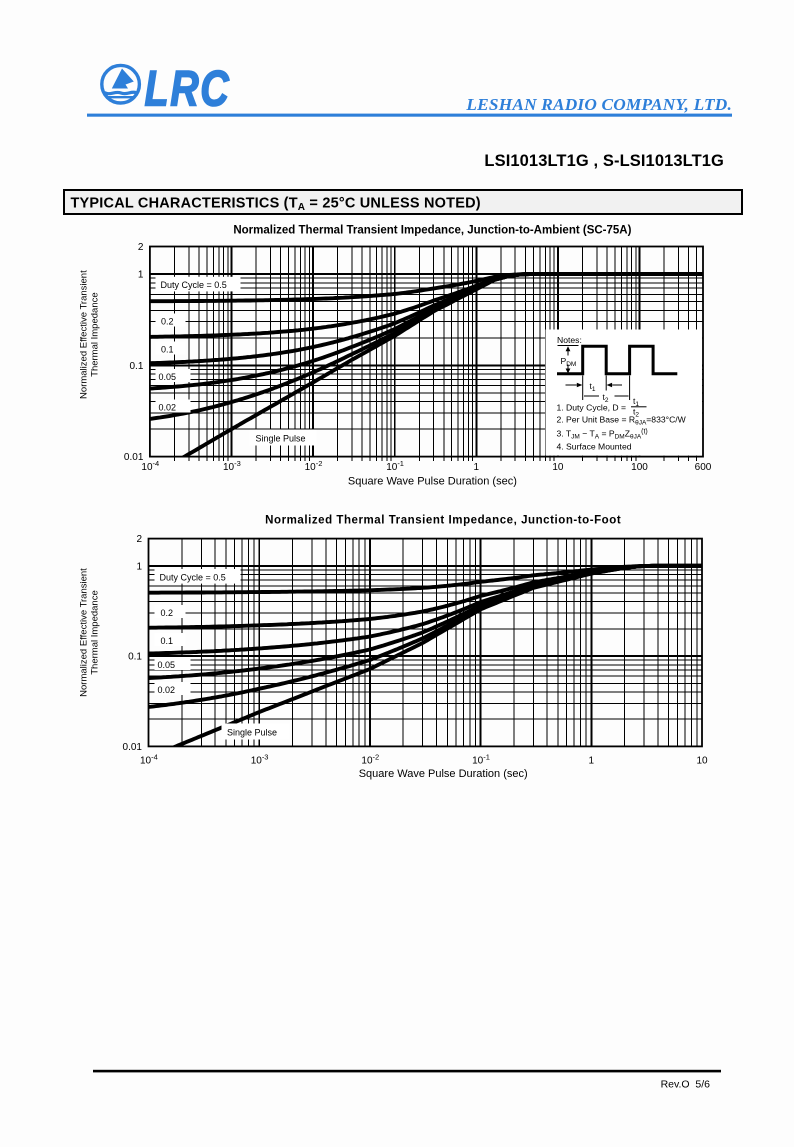 Image resolution: width=794 pixels, height=1147 pixels. I want to click on svg-text: 3. TJM − TA = PDMZθJA(t), so click(602, 435).